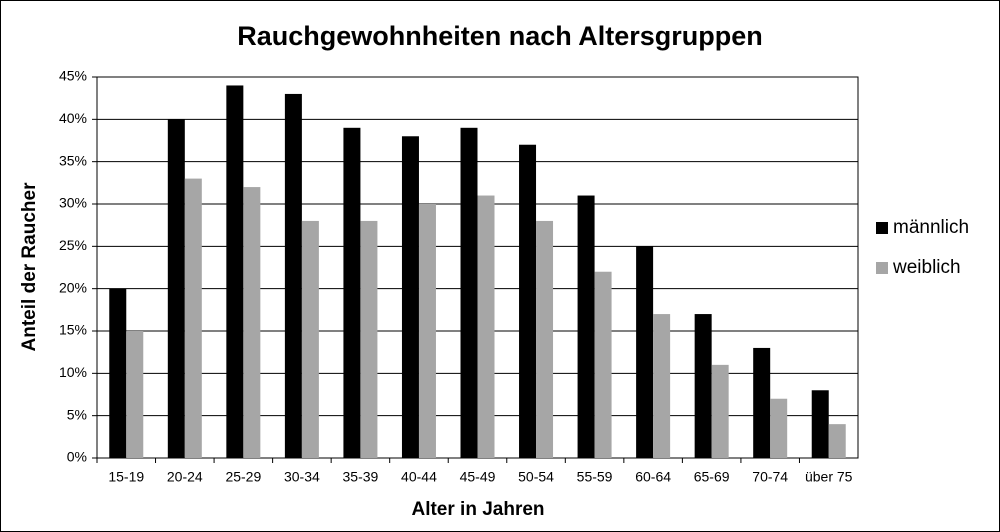 Image resolution: width=1000 pixels, height=532 pixels. I want to click on x-axis-label: Alter in Jahren, so click(477, 509).